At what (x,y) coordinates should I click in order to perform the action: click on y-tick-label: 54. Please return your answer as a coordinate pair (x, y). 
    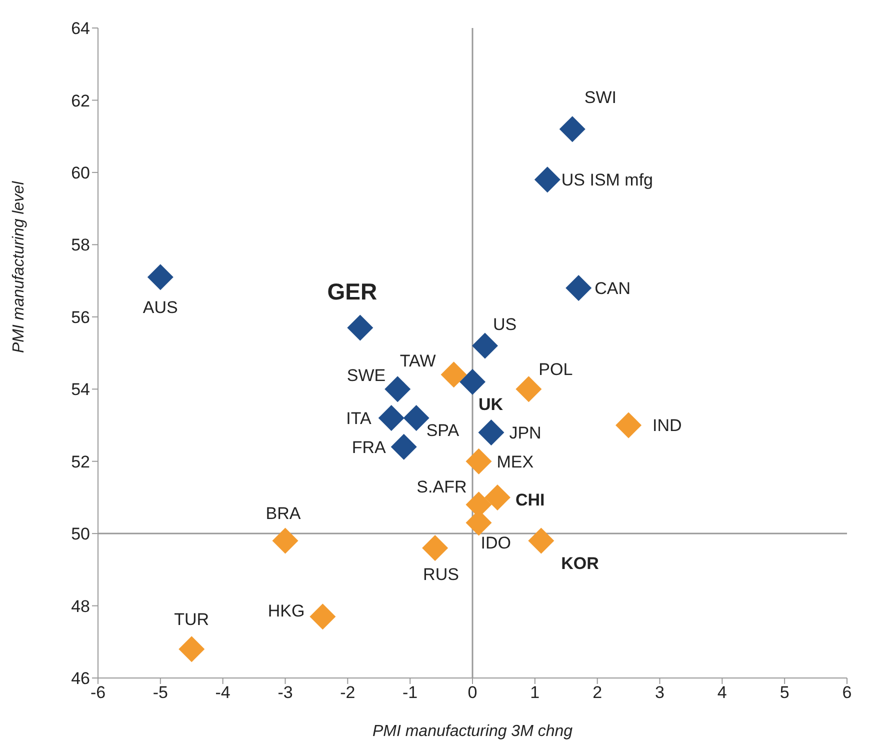
    Looking at the image, I should click on (80, 390).